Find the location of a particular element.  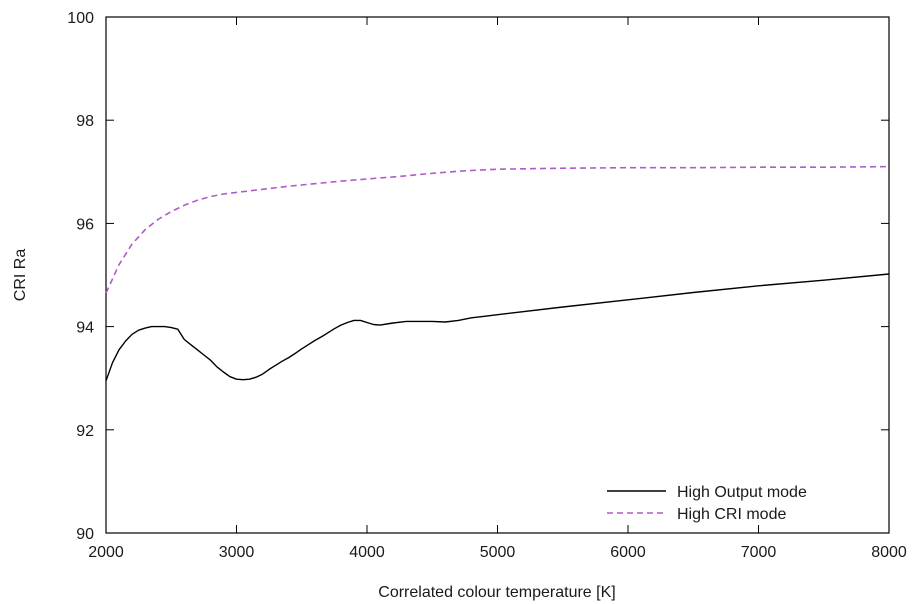

x-tick-label: 7000 is located at coordinates (759, 552).